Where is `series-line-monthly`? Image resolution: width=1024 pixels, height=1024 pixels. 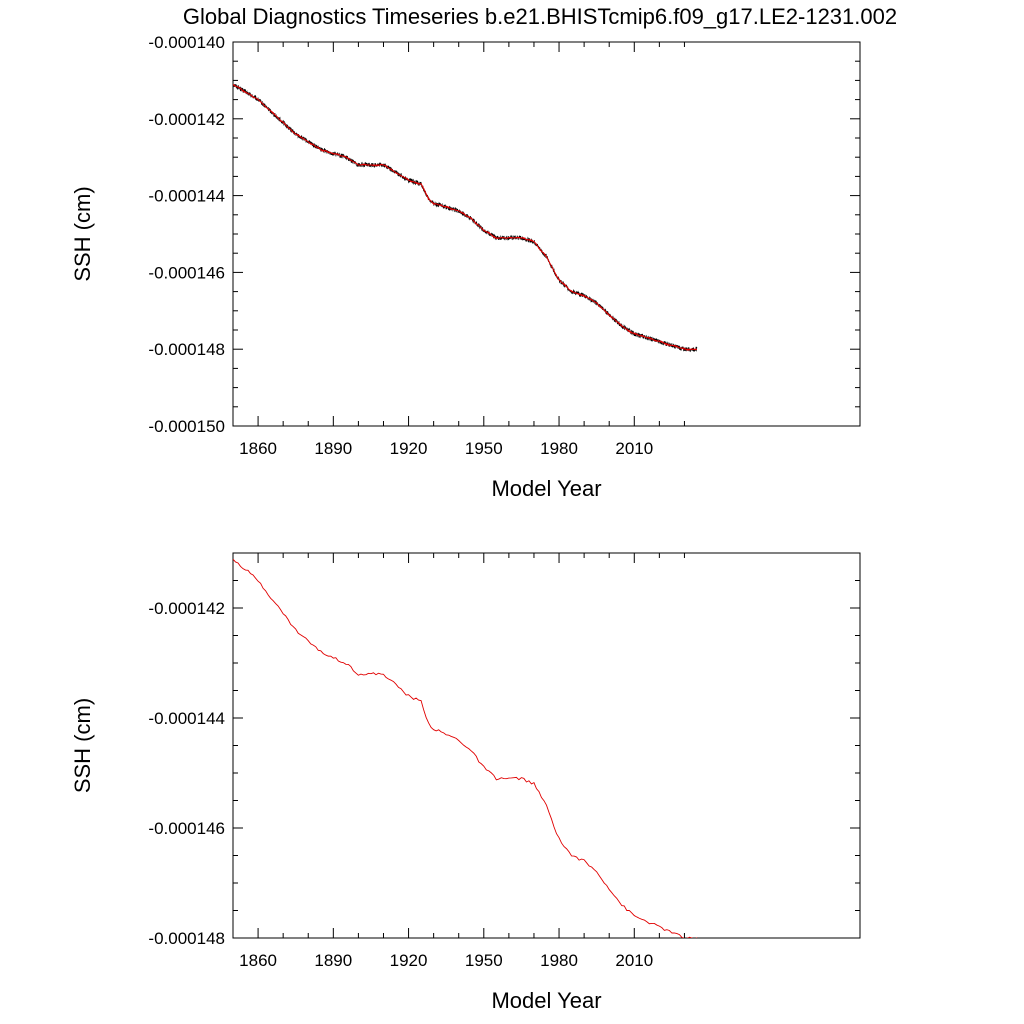
series-line-monthly is located at coordinates (465, 218).